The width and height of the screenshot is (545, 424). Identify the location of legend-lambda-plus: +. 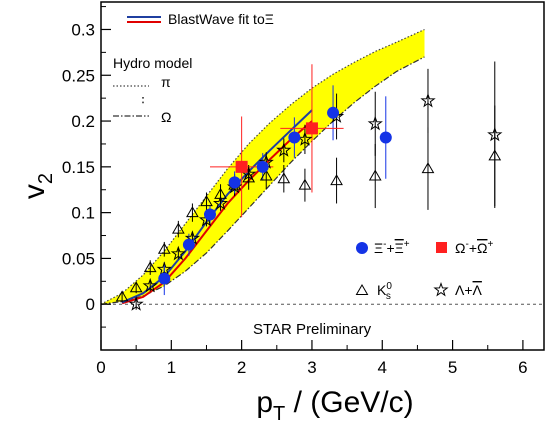
(468, 290).